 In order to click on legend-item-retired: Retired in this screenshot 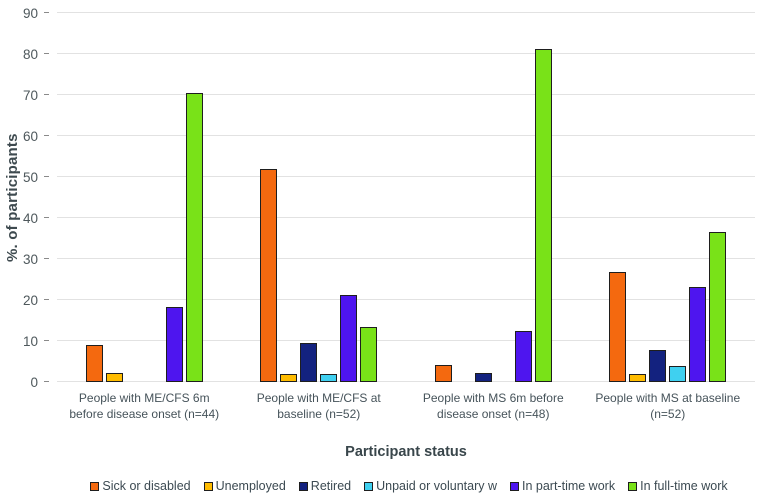, I will do `click(325, 486)`.